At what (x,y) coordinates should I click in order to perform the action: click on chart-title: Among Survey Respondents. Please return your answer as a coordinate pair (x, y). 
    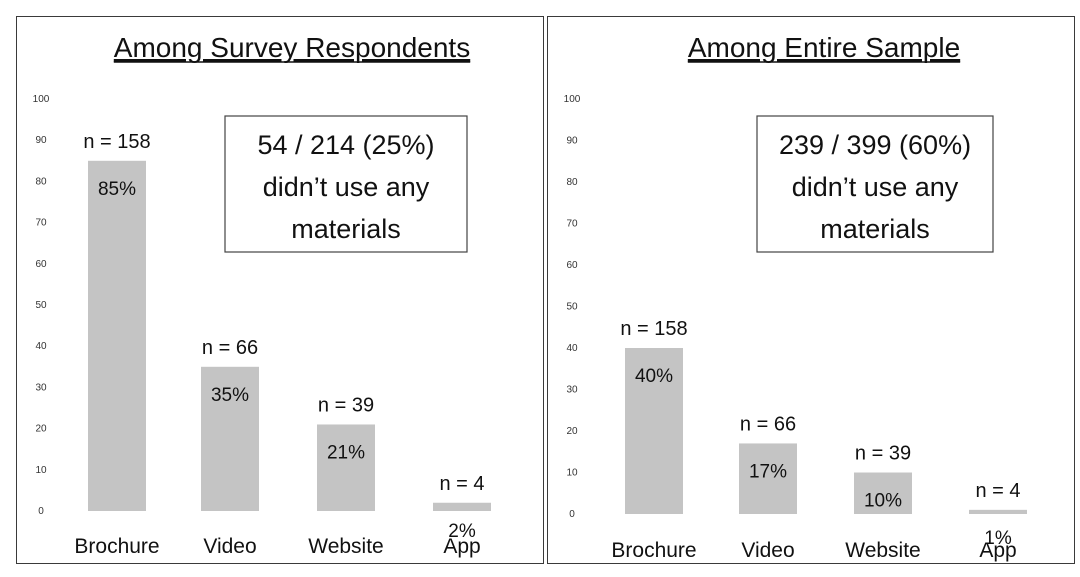
    Looking at the image, I should click on (292, 47).